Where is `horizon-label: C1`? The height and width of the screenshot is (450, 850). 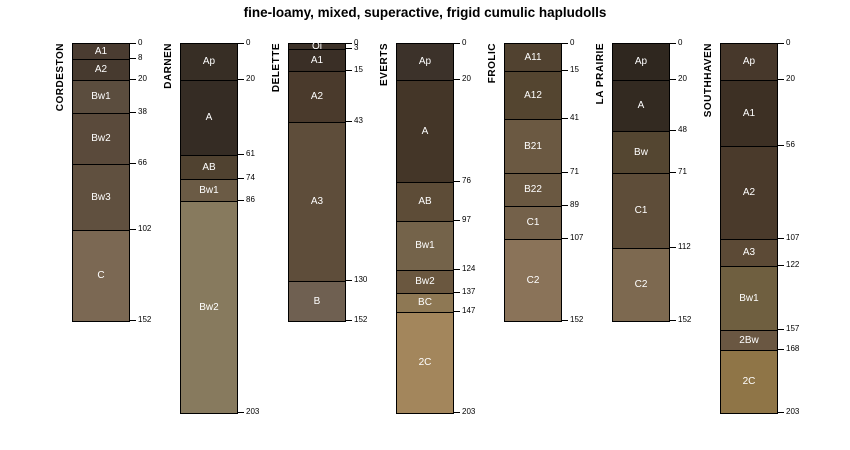
horizon-label: C1 is located at coordinates (533, 222).